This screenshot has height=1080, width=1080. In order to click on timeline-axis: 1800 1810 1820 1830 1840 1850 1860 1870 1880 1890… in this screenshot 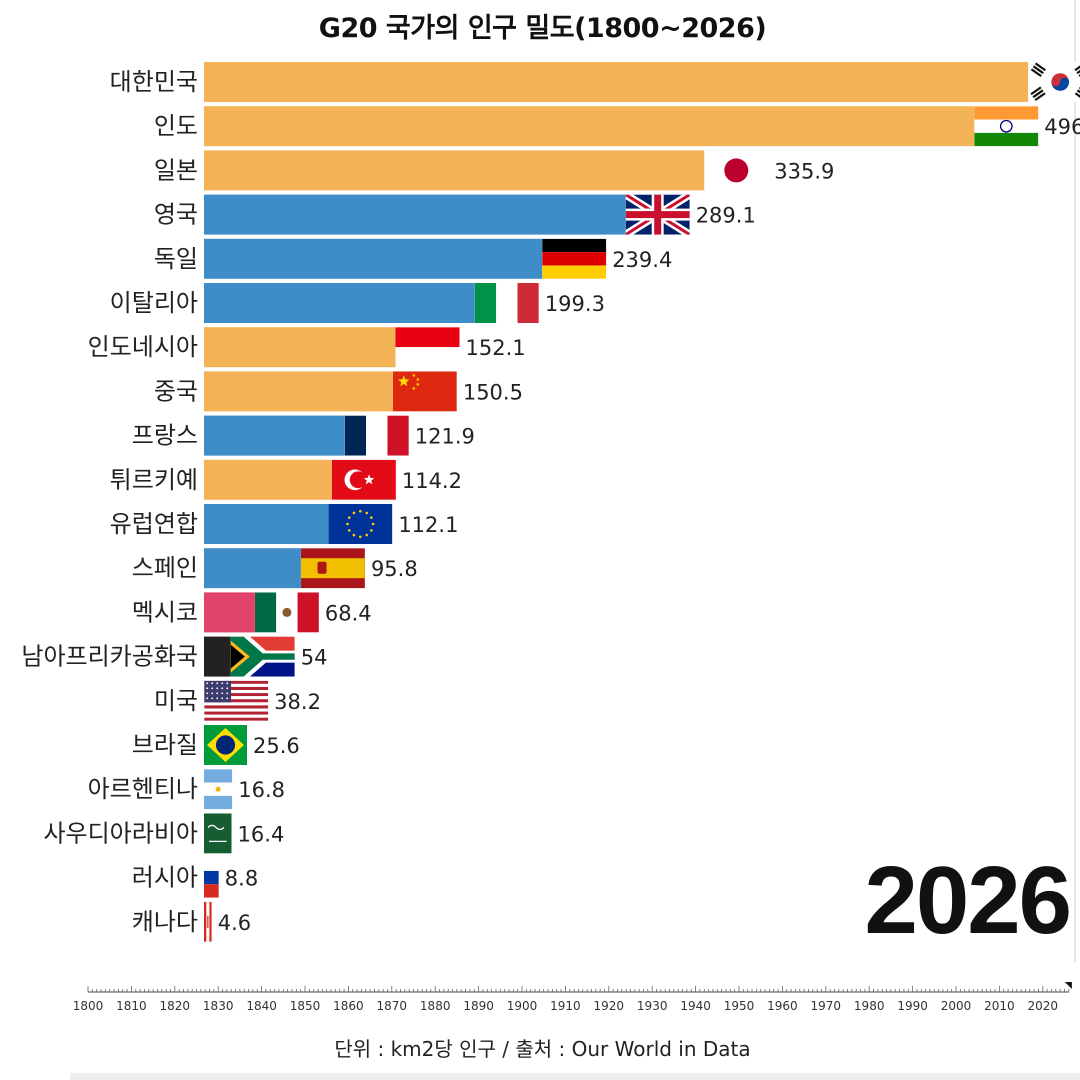, I will do `click(540, 1000)`.